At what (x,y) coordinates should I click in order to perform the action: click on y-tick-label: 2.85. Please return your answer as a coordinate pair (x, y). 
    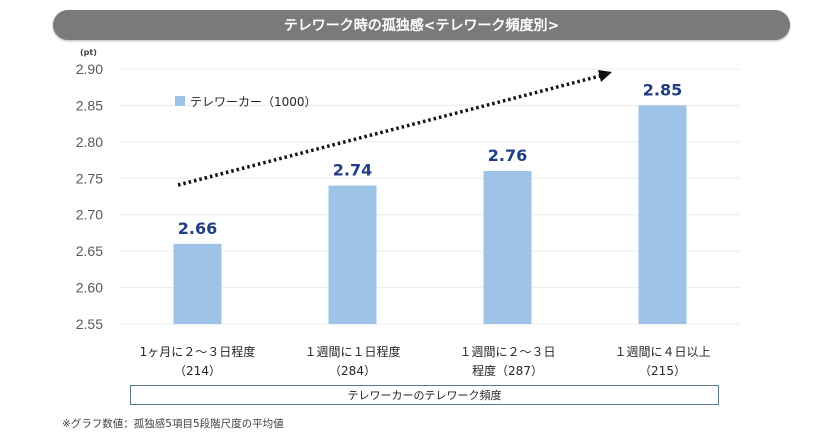
    Looking at the image, I should click on (89, 105).